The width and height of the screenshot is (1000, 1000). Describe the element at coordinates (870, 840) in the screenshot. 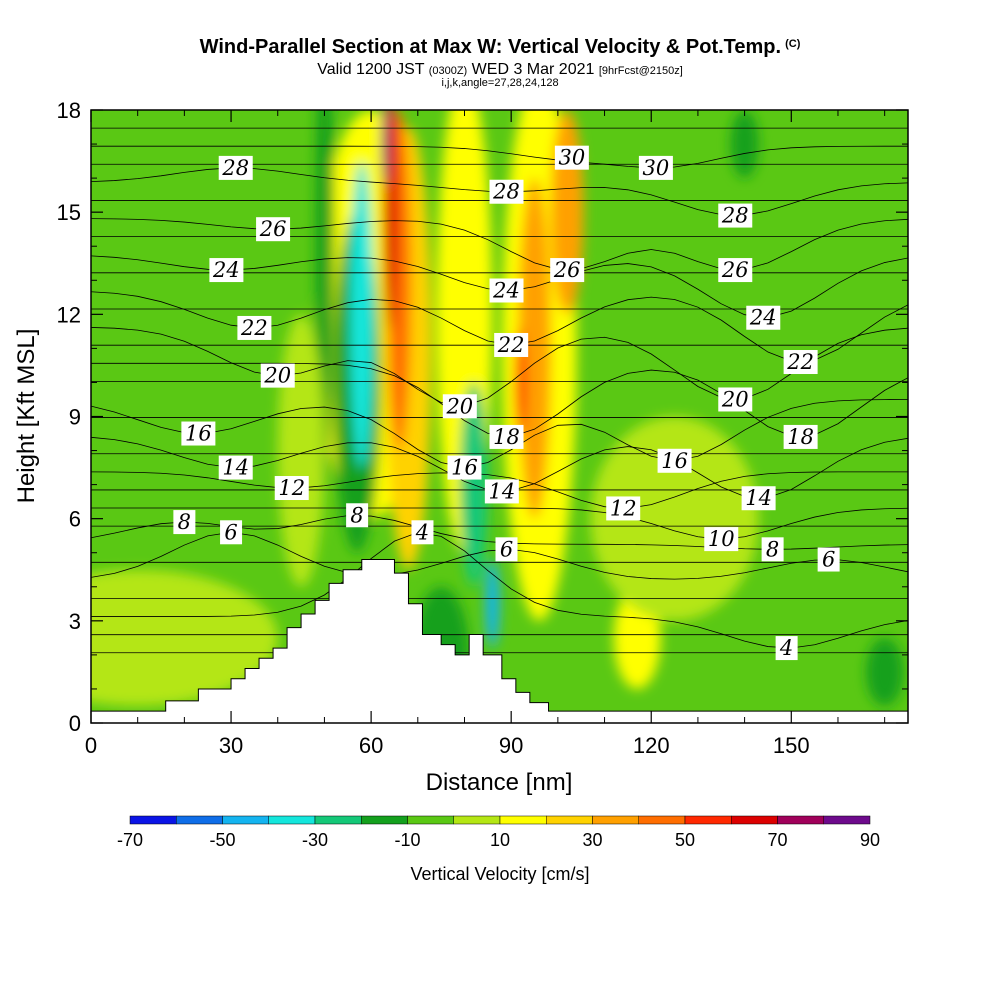

I see `colorbar-tick-label: 90` at that location.